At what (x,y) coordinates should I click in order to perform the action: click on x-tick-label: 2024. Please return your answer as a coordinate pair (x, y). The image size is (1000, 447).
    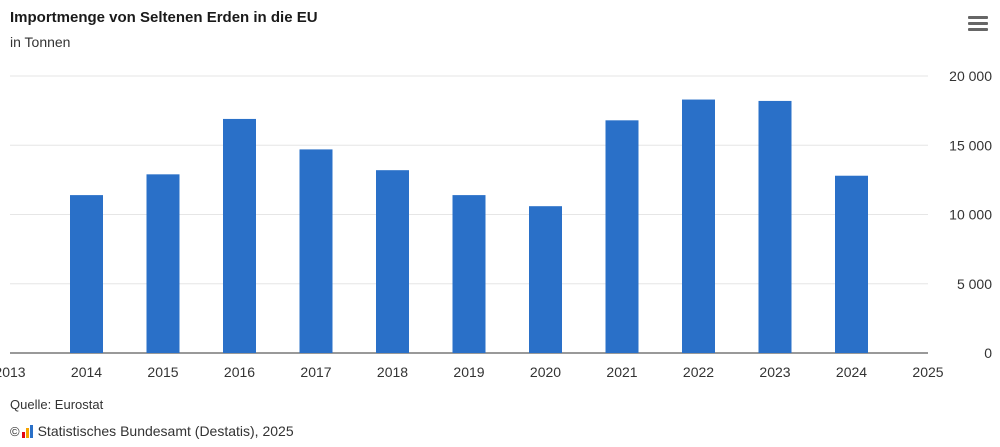
    Looking at the image, I should click on (851, 372).